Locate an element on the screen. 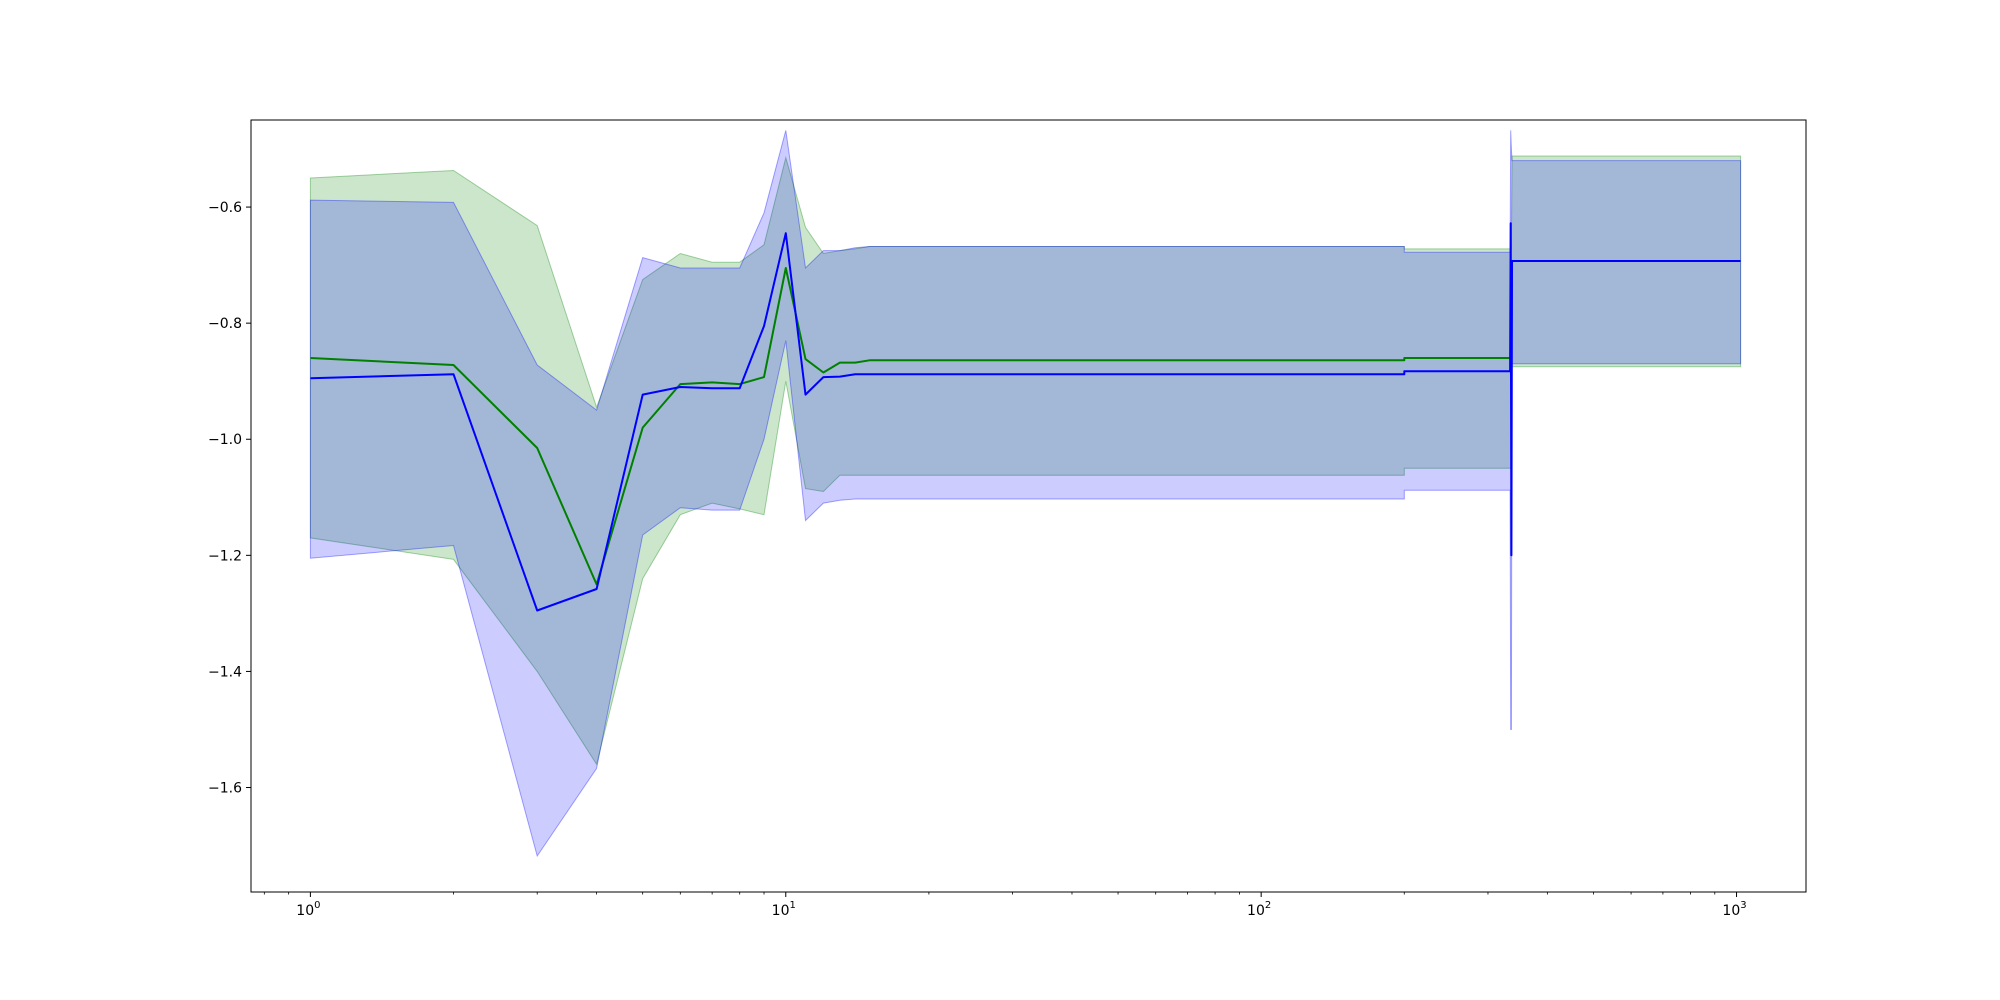  x-axis: 10⁰ 10¹ 10² 10³ is located at coordinates (1005, 905).